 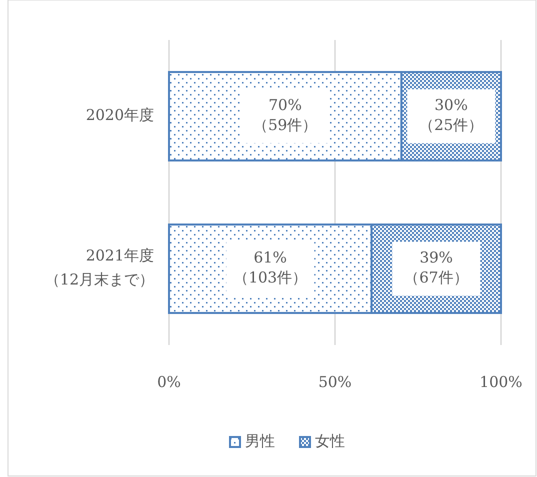 I want to click on x-tick-label: 50%, so click(x=335, y=381).